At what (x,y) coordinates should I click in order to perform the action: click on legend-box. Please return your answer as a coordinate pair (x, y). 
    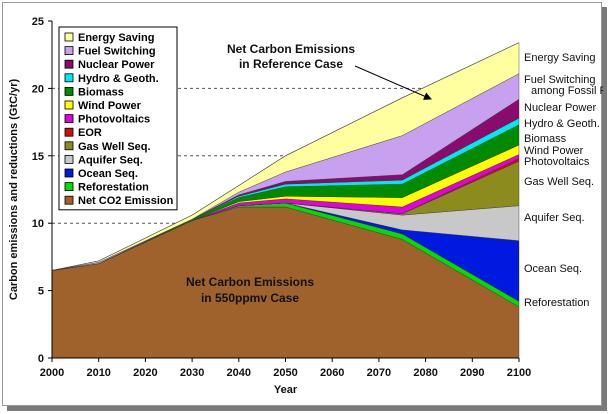
    Looking at the image, I should click on (118, 118).